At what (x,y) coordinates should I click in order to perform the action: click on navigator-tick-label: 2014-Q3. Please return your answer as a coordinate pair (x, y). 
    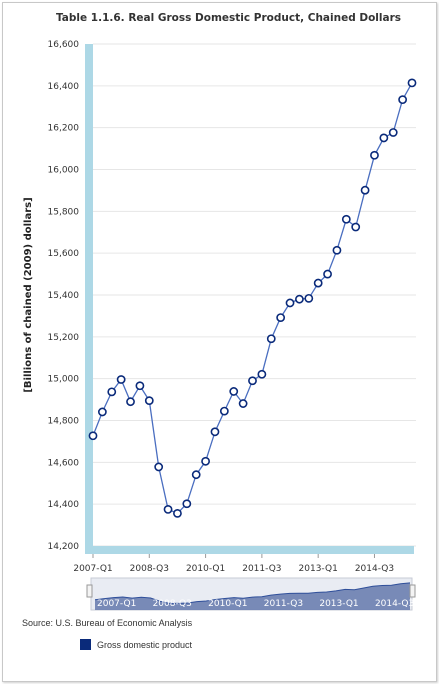
    Looking at the image, I should click on (394, 604).